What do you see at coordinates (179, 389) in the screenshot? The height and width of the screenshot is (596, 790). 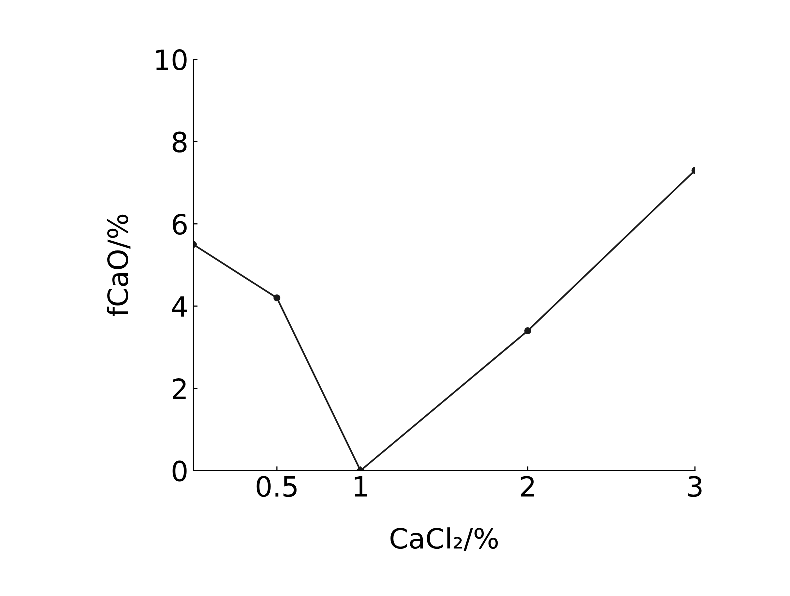 I see `y-tick-label: 2` at bounding box center [179, 389].